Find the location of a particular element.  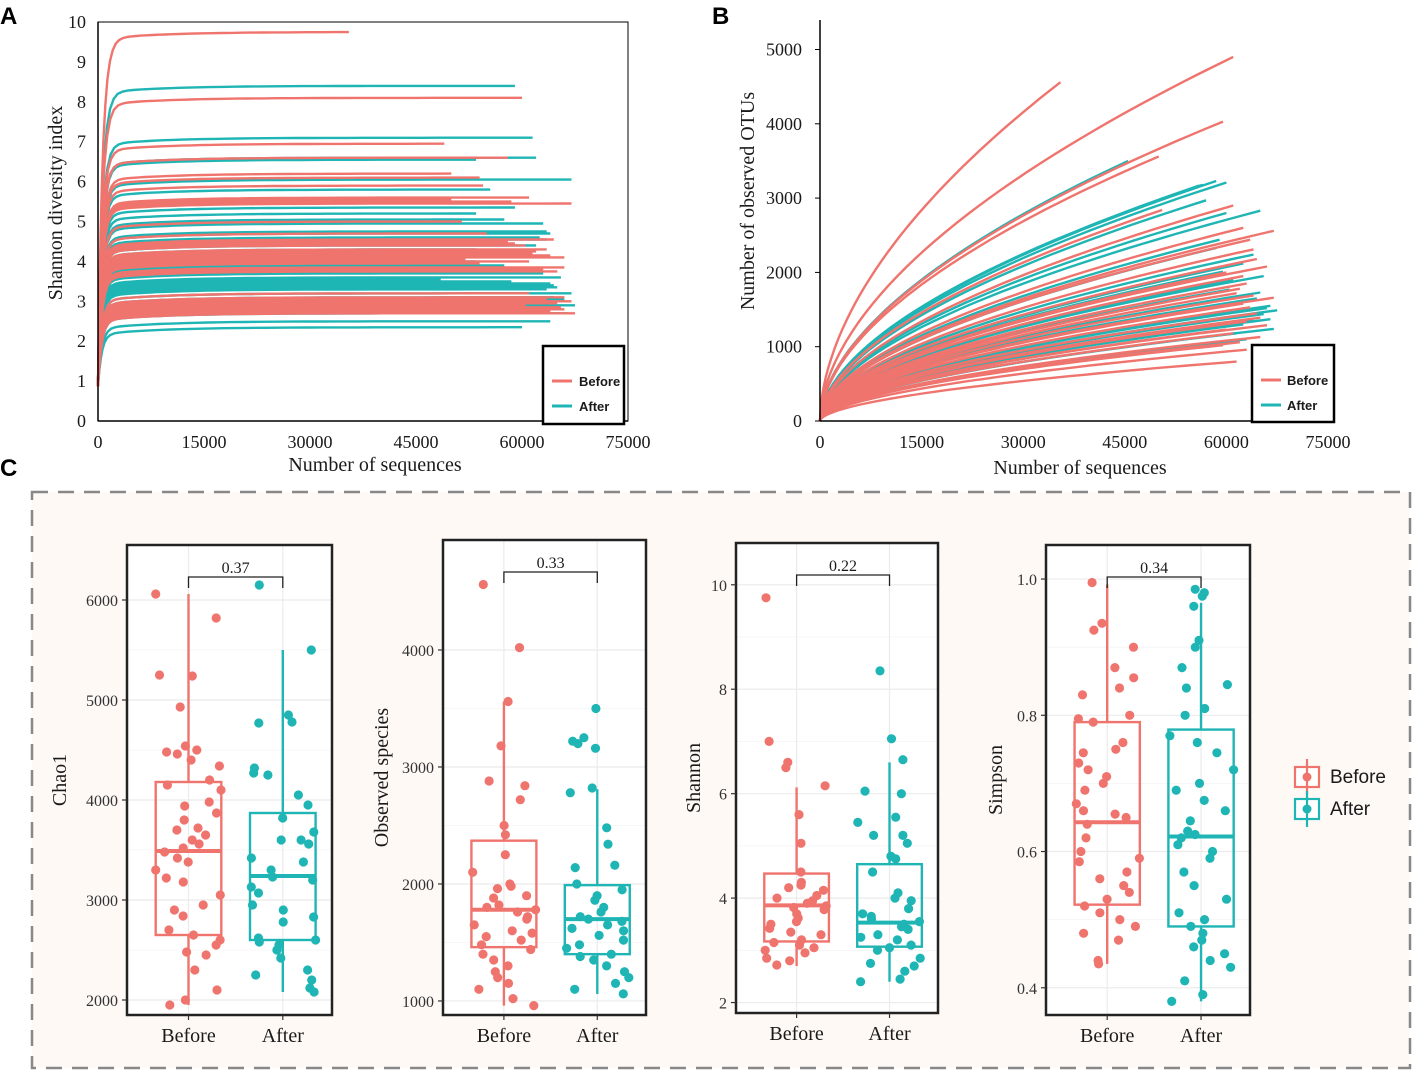

chart-b-ylabel: Number of observed OTUs is located at coordinates (748, 201).